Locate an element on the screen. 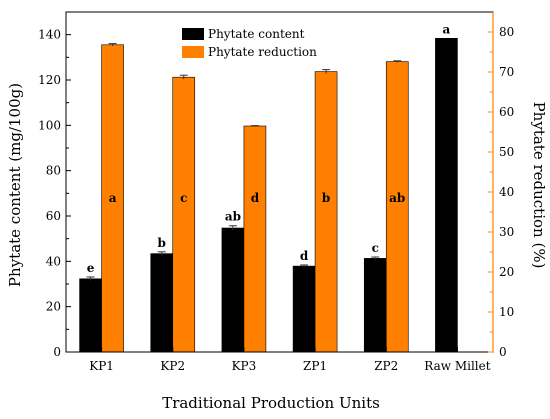  x-tick-label: ZP1 is located at coordinates (315, 366).